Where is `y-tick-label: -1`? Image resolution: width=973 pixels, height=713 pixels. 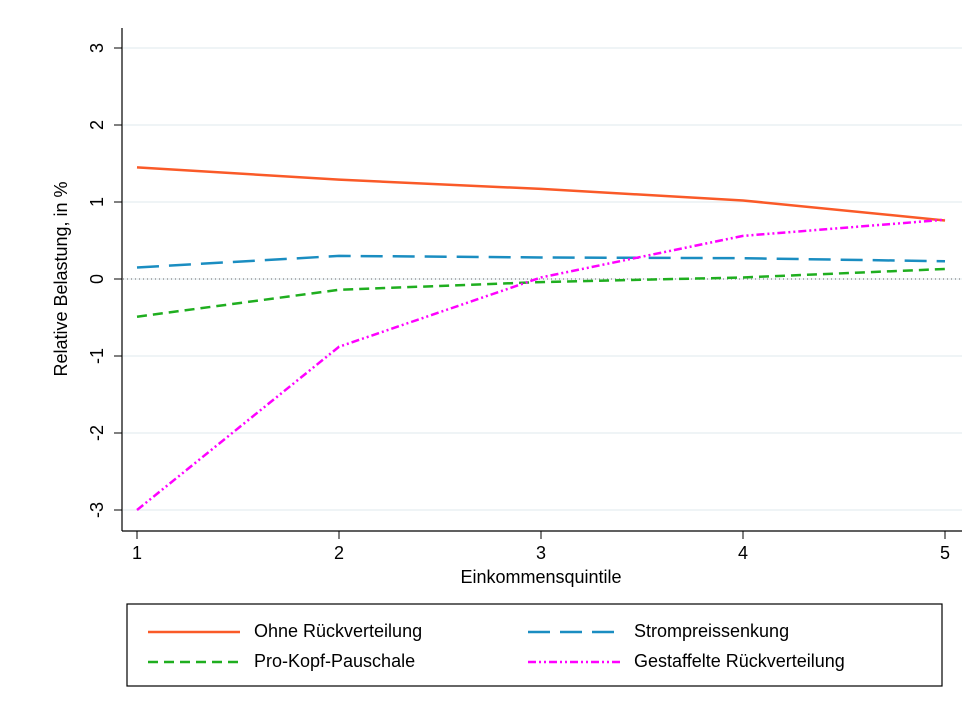
y-tick-label: -1 is located at coordinates (97, 356).